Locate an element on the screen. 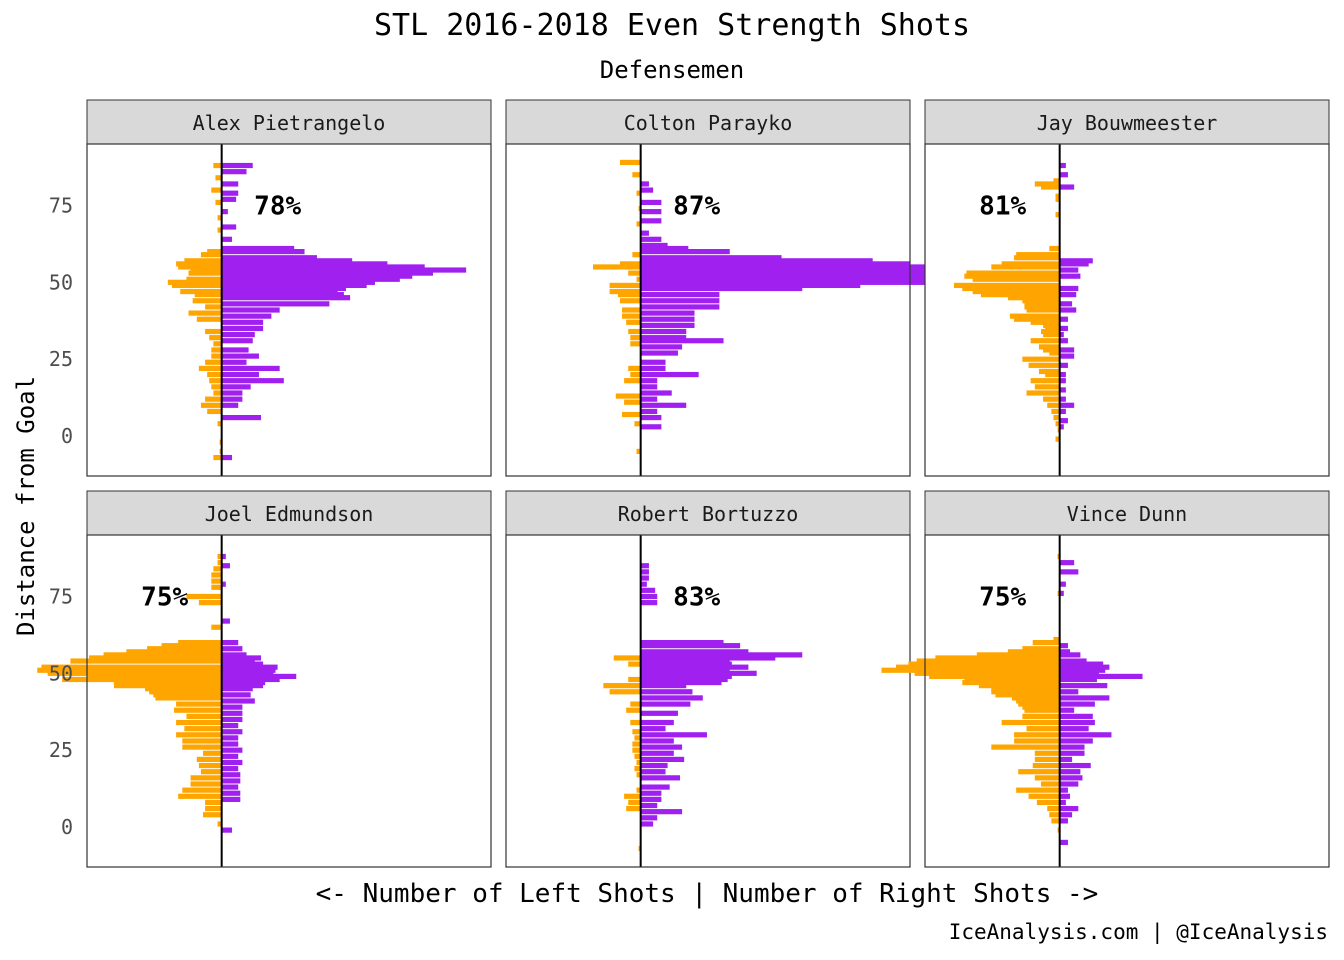  right-shot-percent-label: 87% is located at coordinates (696, 206).